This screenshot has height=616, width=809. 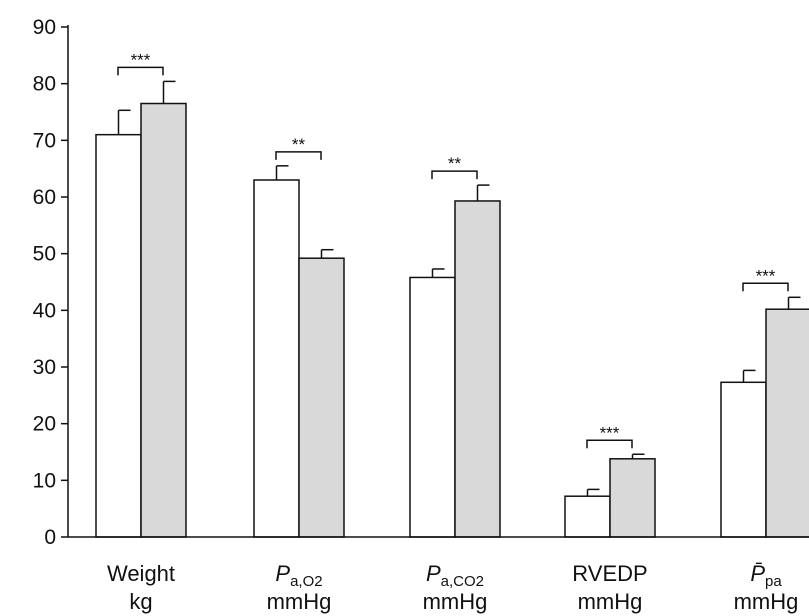 I want to click on category-label: P̄pa, so click(x=766, y=575).